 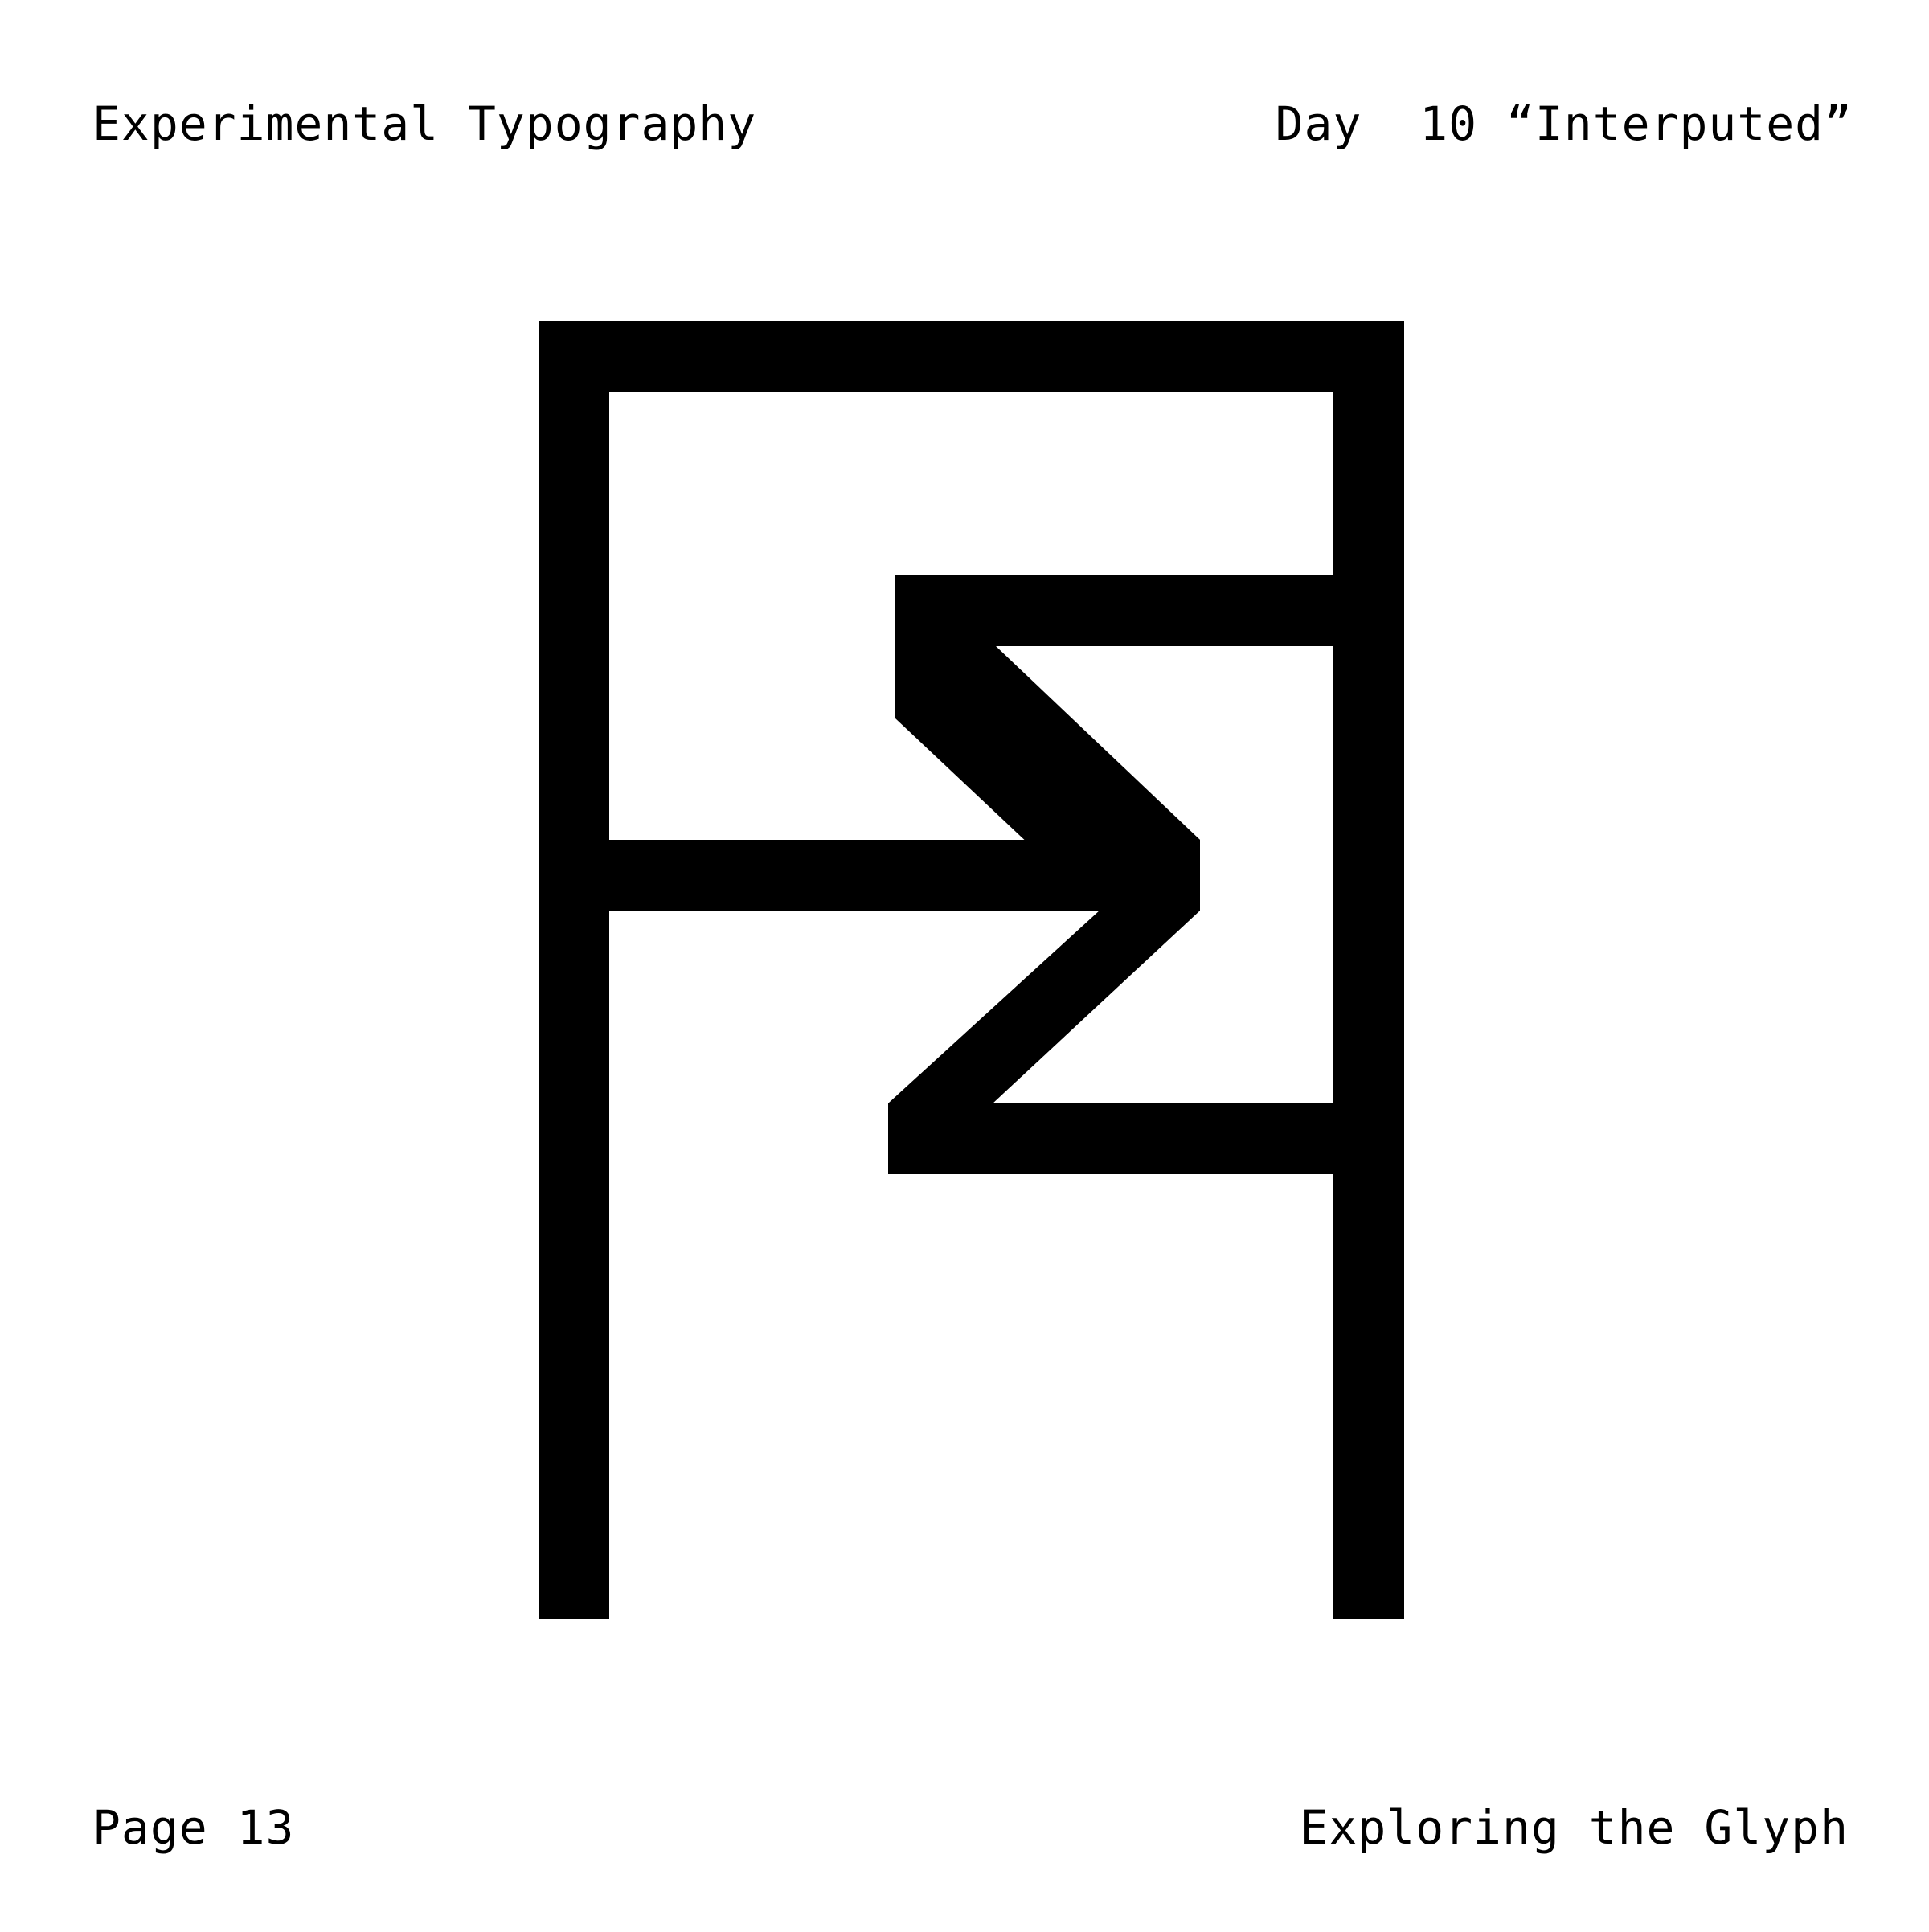 What do you see at coordinates (424, 123) in the screenshot?
I see `header-title: Experimental Typography` at bounding box center [424, 123].